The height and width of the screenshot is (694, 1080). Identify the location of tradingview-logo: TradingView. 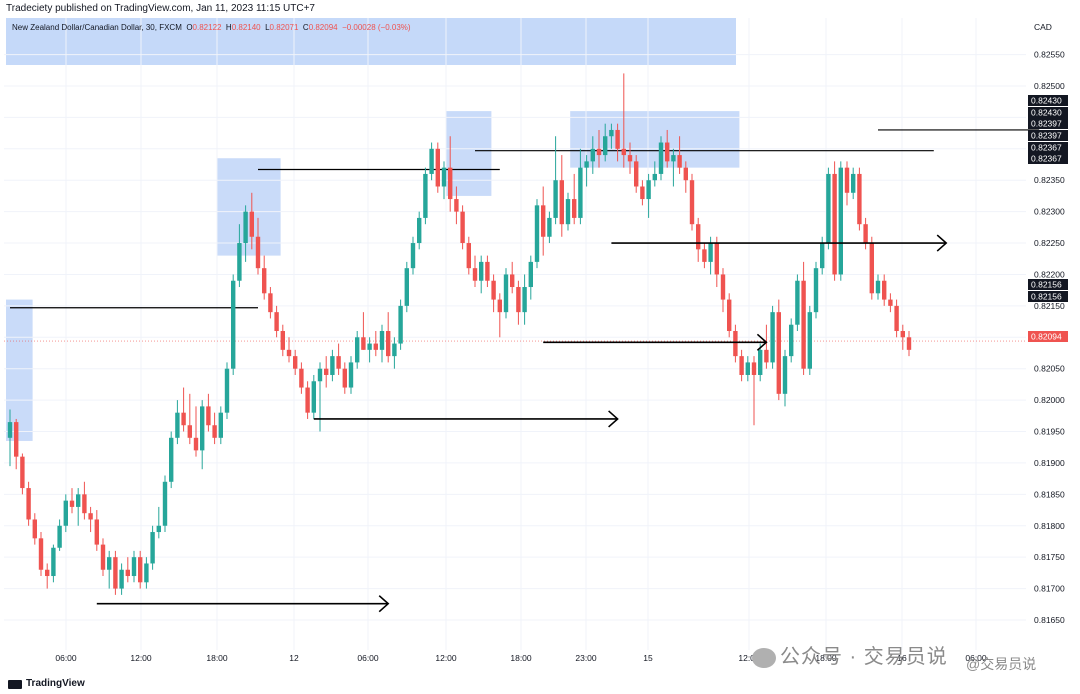
(46, 684).